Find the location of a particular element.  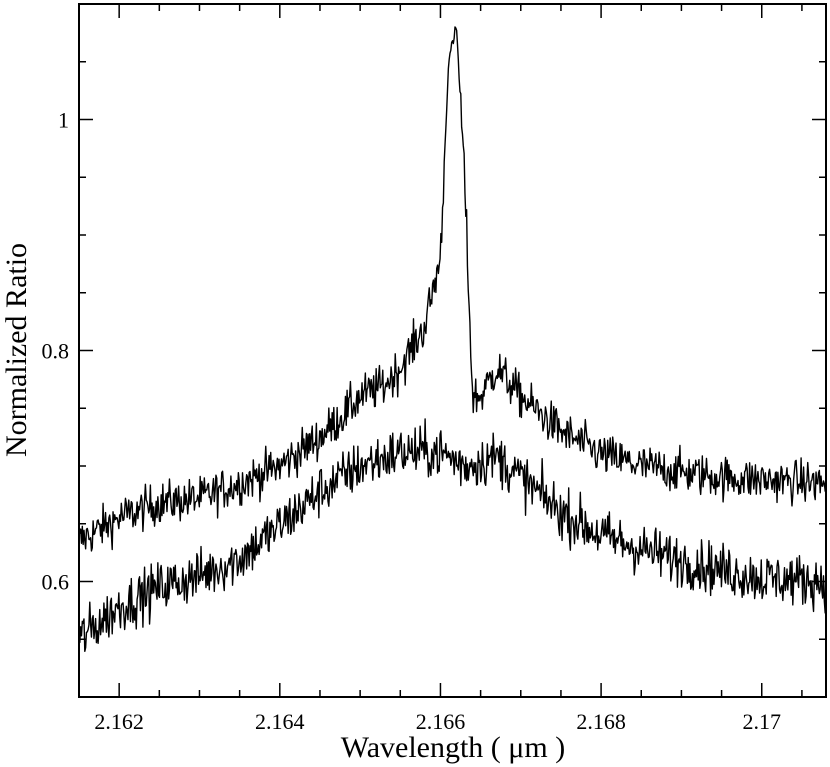

x-tick-label: 2.17 is located at coordinates (761, 721).